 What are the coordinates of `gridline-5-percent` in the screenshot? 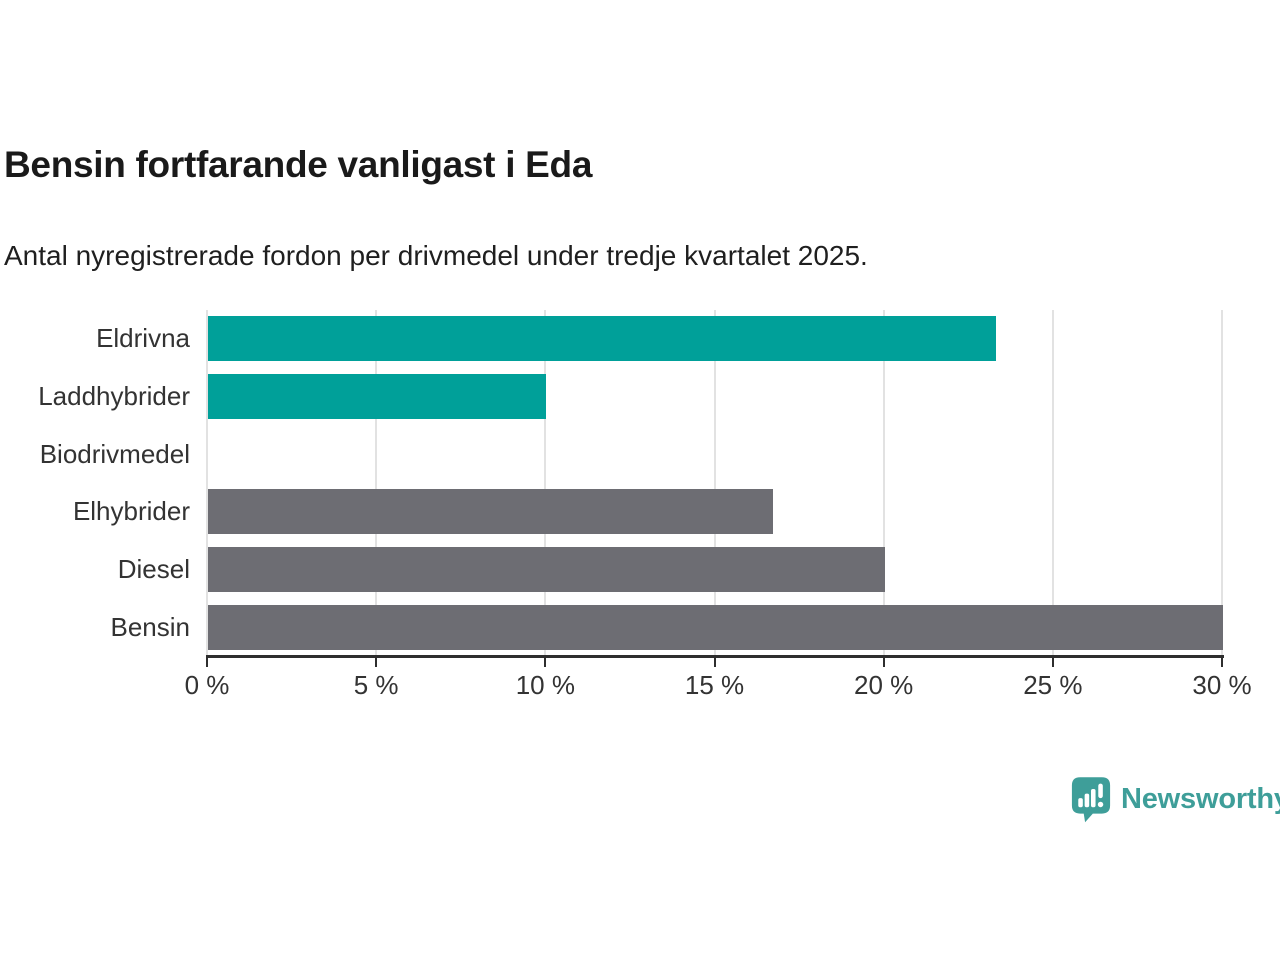 It's located at (376, 483).